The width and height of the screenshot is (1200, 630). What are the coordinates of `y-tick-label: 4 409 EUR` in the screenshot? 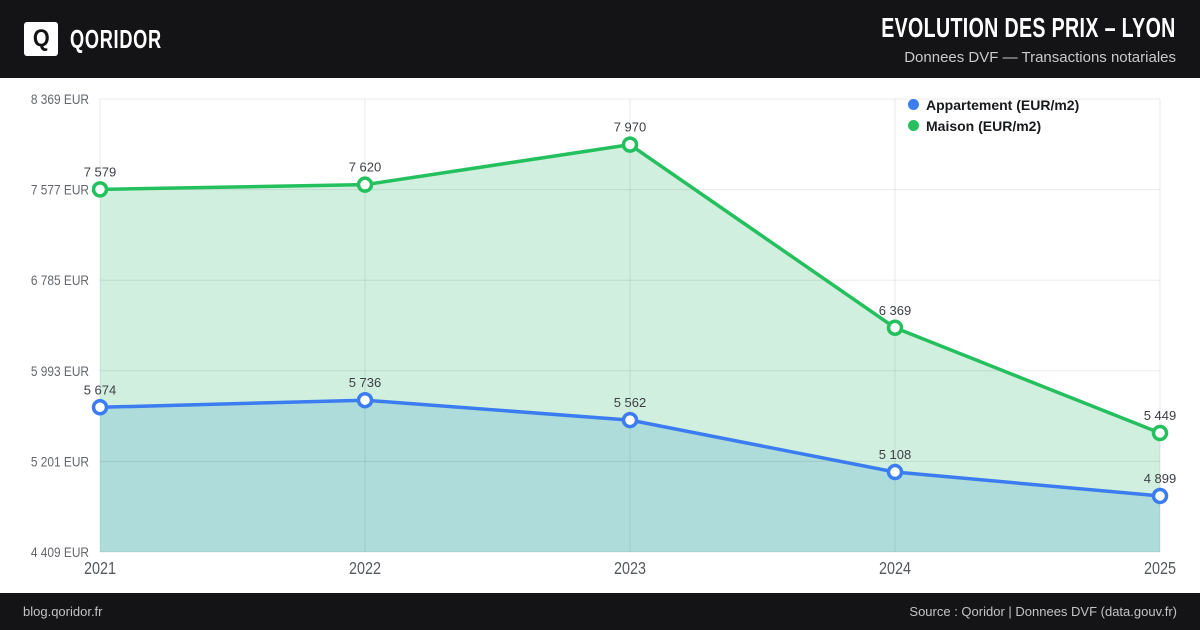 It's located at (60, 552).